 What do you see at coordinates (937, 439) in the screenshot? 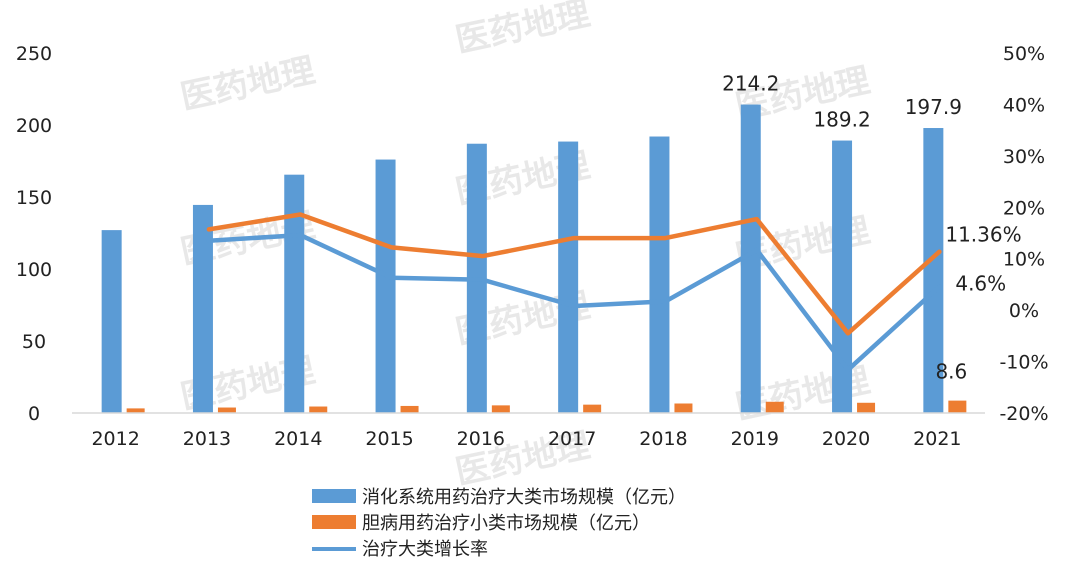
I see `x-tick-label: 2021` at bounding box center [937, 439].